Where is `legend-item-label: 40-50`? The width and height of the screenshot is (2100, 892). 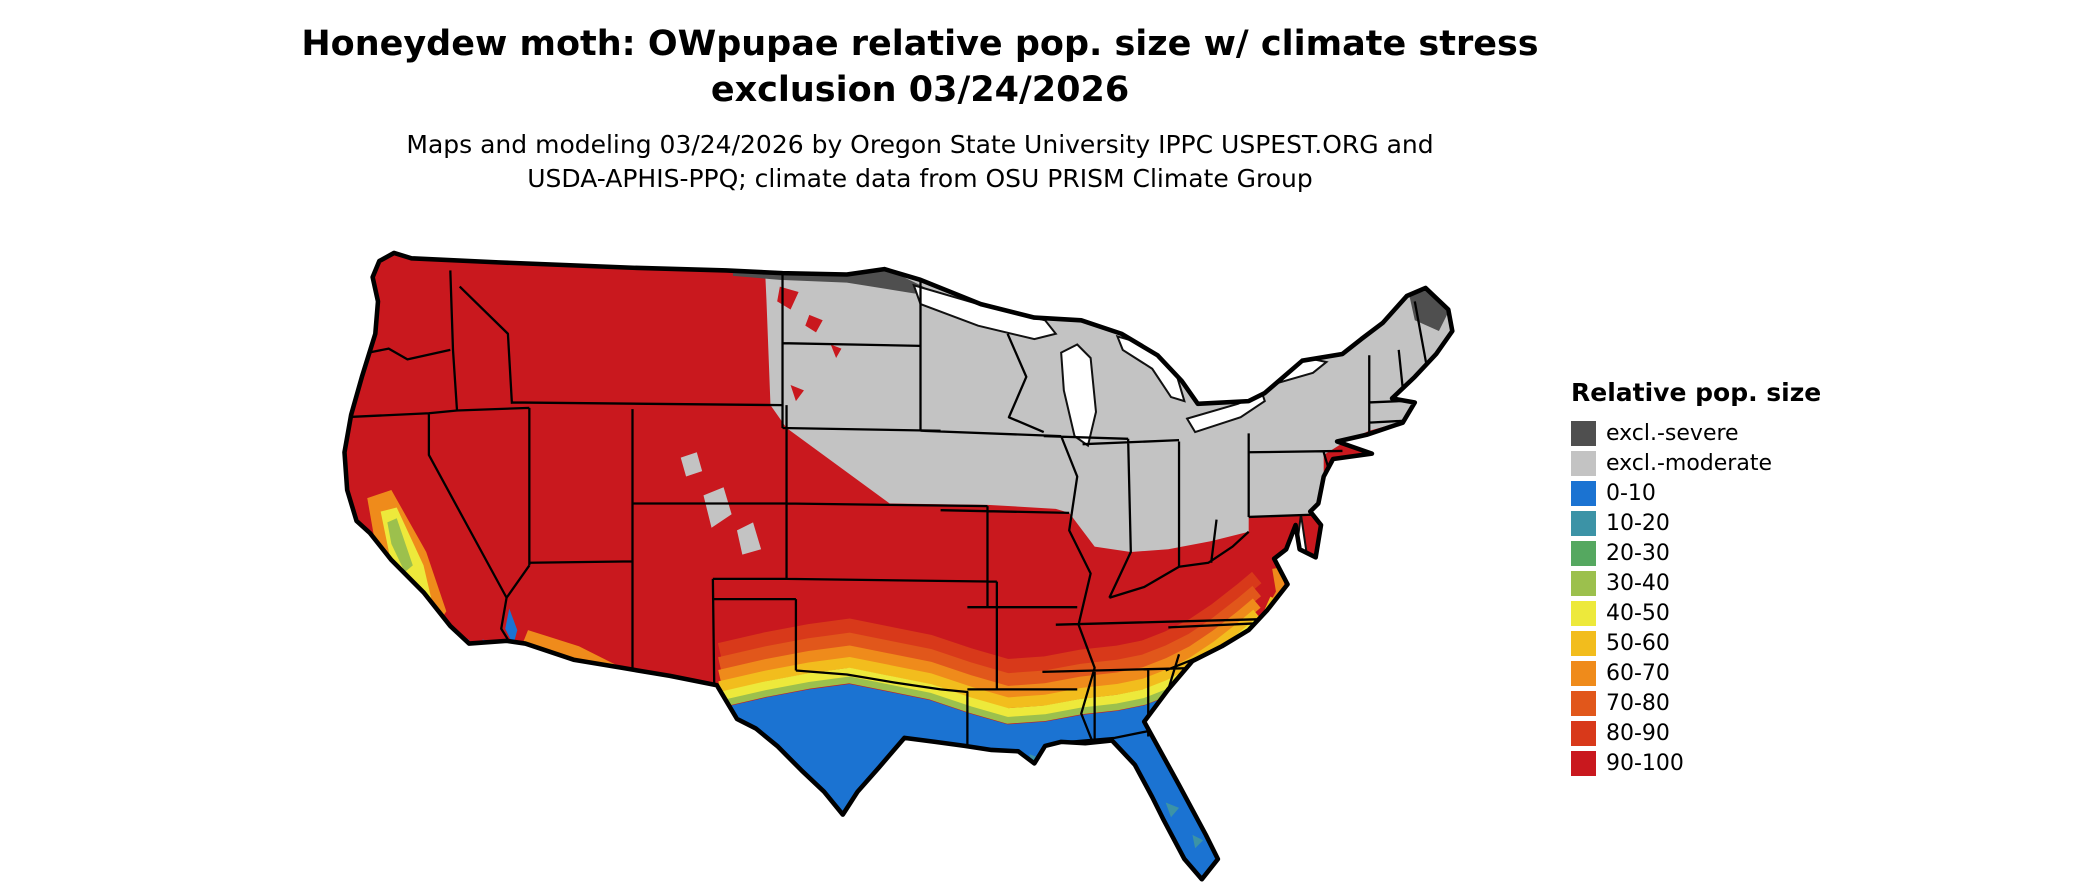 legend-item-label: 40-50 is located at coordinates (1638, 613).